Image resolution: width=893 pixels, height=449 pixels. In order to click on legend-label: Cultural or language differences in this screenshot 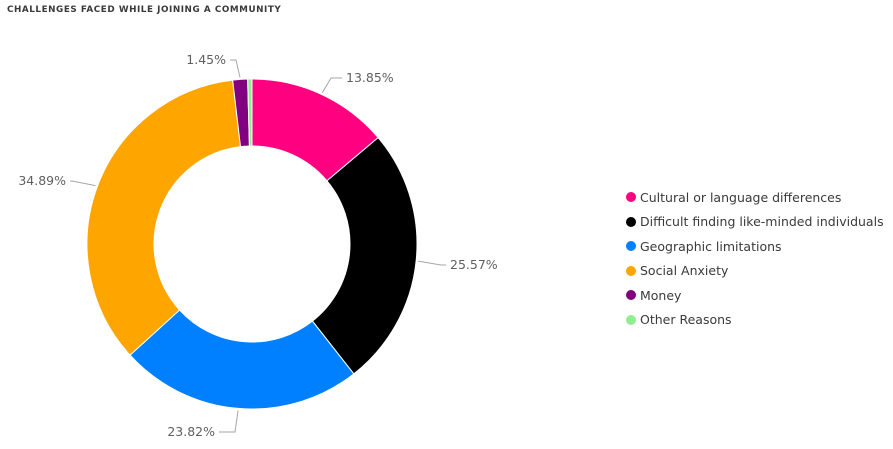, I will do `click(741, 197)`.